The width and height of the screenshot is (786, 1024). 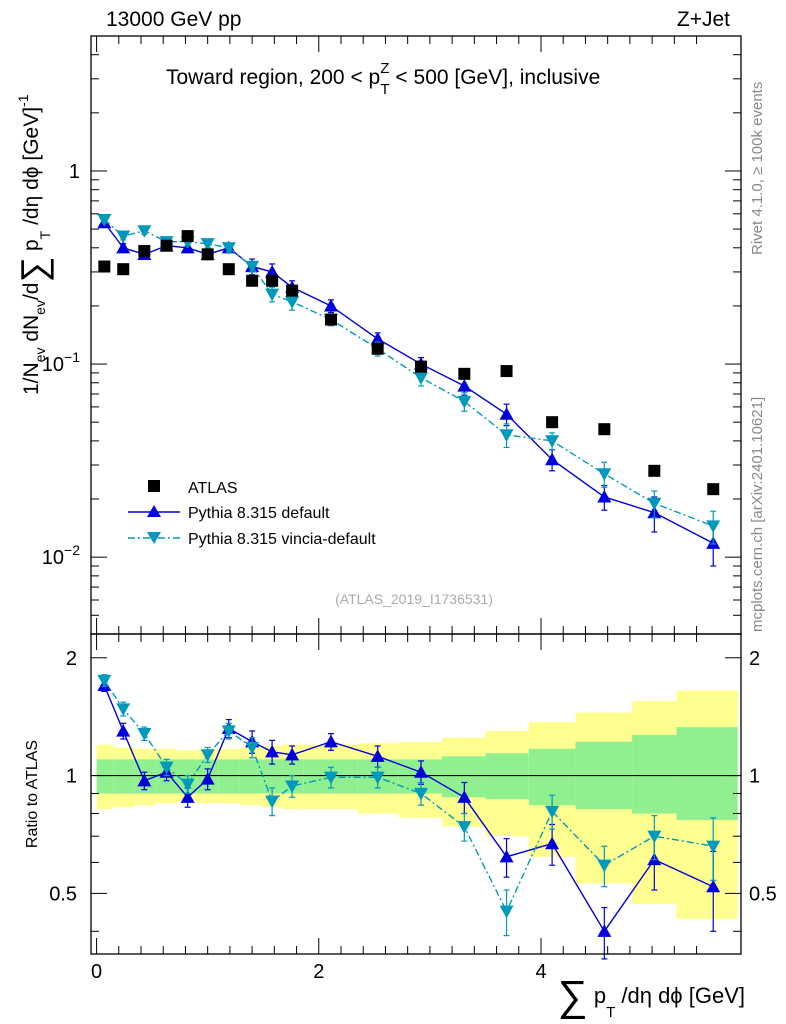 I want to click on rivet-version-label: Rivet 4.1.0, ≥ 100k events, so click(x=757, y=168).